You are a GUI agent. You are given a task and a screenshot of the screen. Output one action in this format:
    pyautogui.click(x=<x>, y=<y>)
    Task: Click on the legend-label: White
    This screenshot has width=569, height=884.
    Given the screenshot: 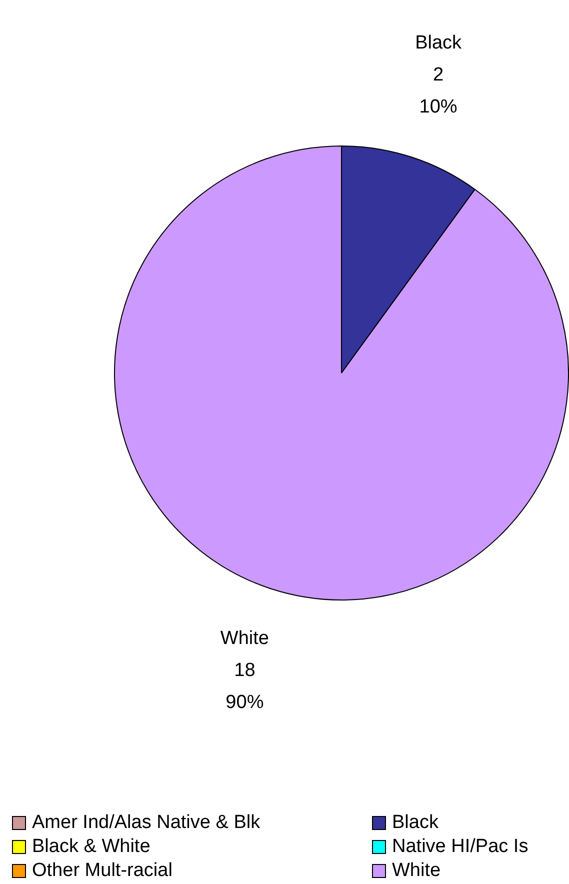 What is the action you would take?
    pyautogui.click(x=416, y=871)
    